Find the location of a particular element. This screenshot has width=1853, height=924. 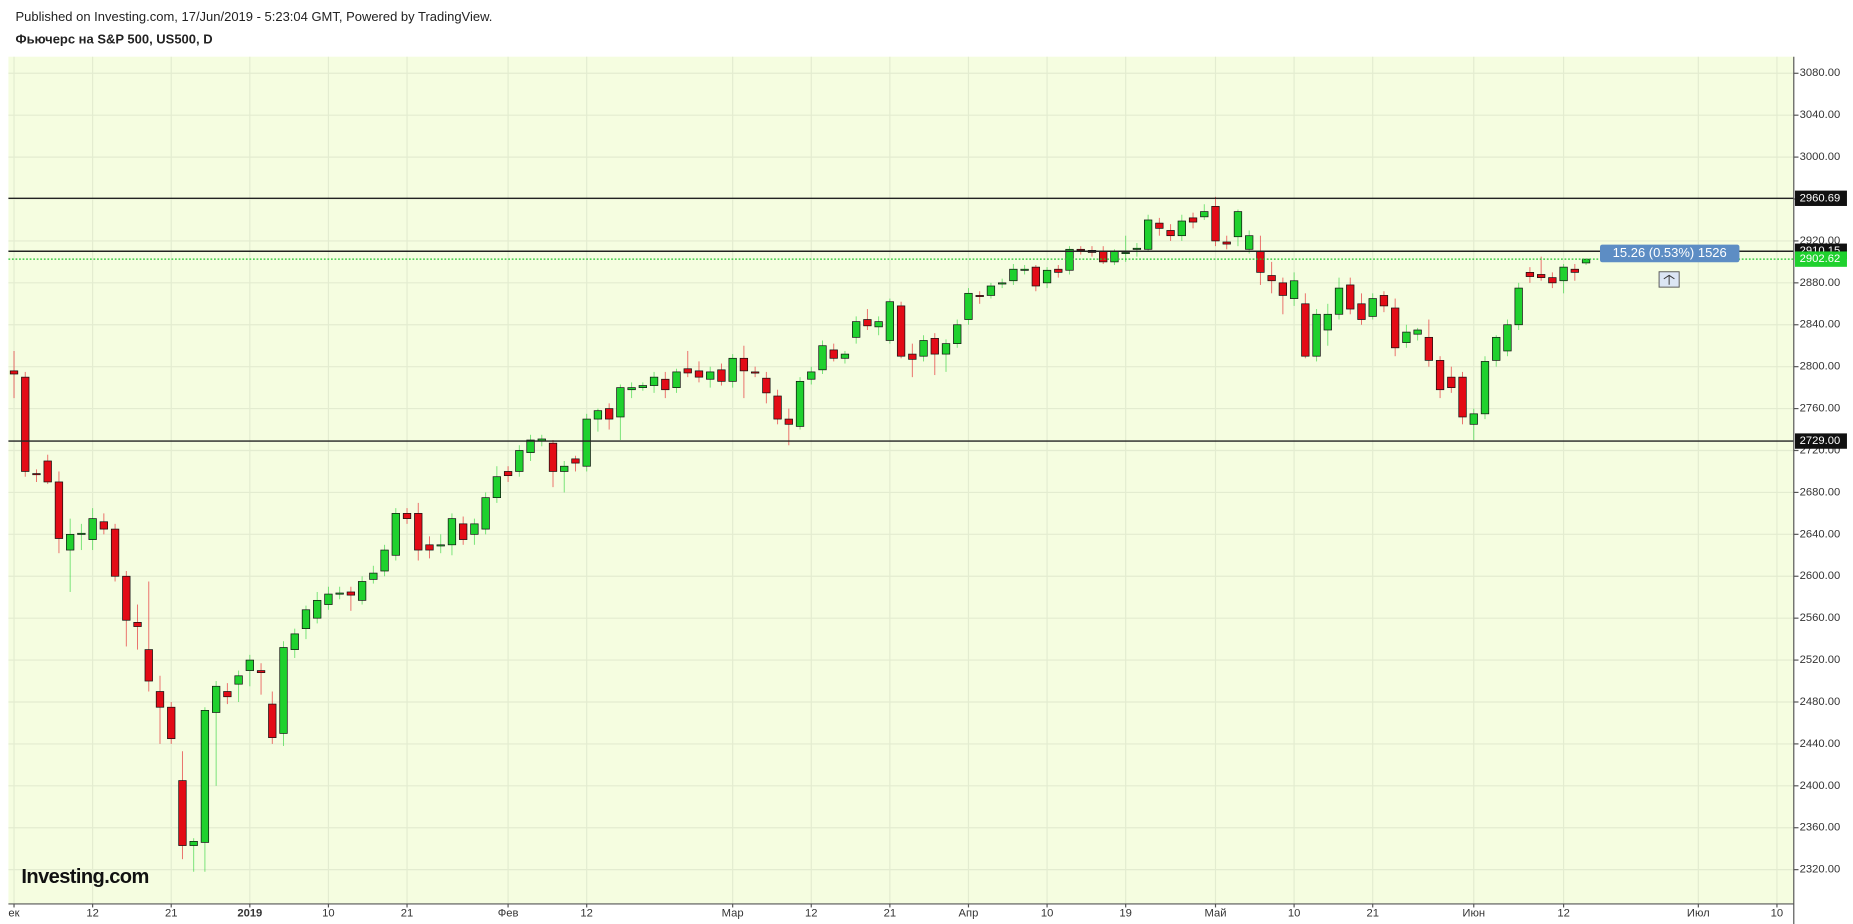

x-tick-label: Июл is located at coordinates (1698, 913).